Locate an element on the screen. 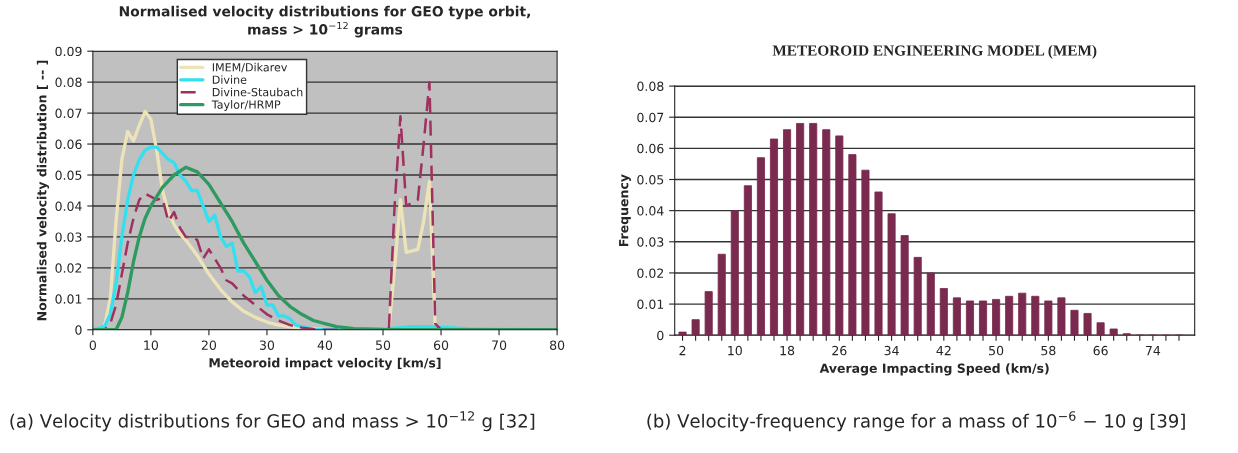  x-tick-label: 60 is located at coordinates (441, 345).